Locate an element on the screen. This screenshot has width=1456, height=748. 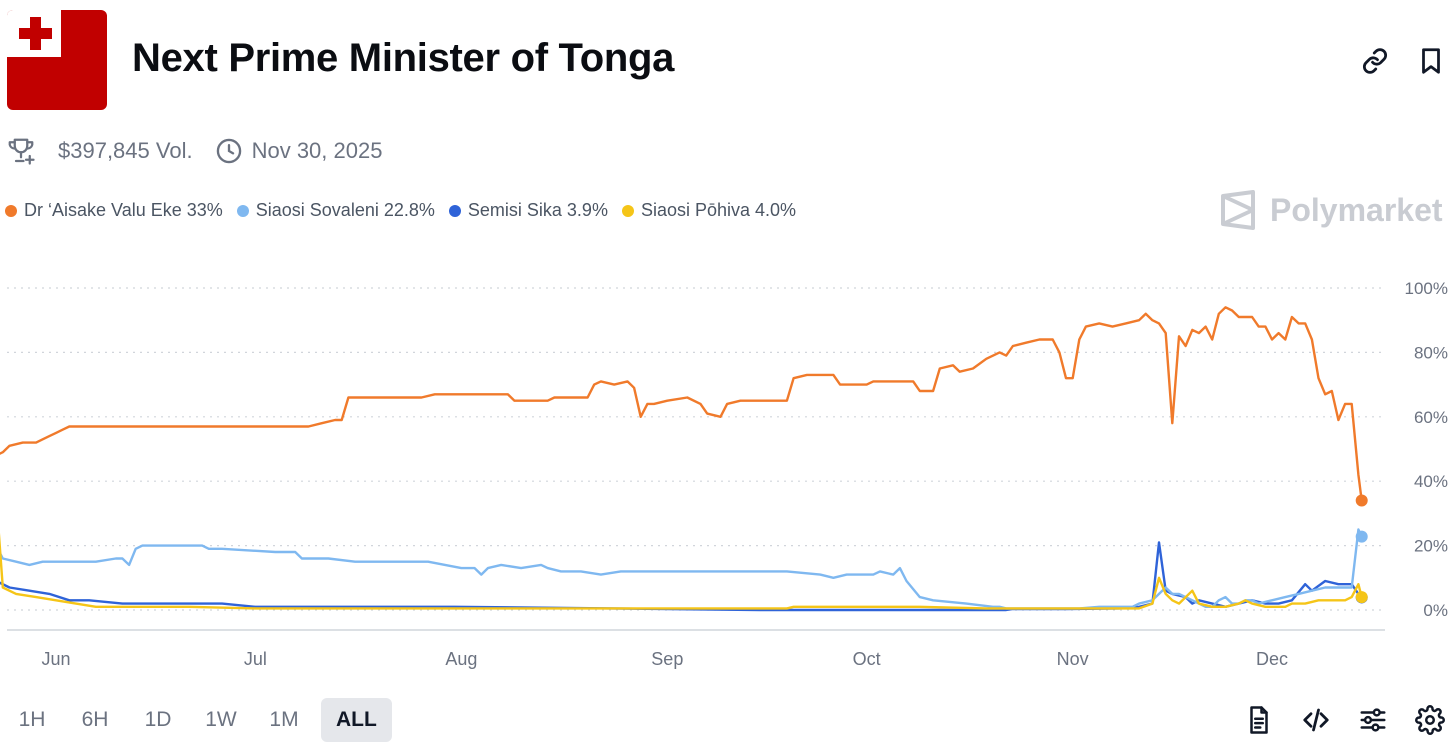
volume-text: $397,845 Vol. is located at coordinates (125, 150).